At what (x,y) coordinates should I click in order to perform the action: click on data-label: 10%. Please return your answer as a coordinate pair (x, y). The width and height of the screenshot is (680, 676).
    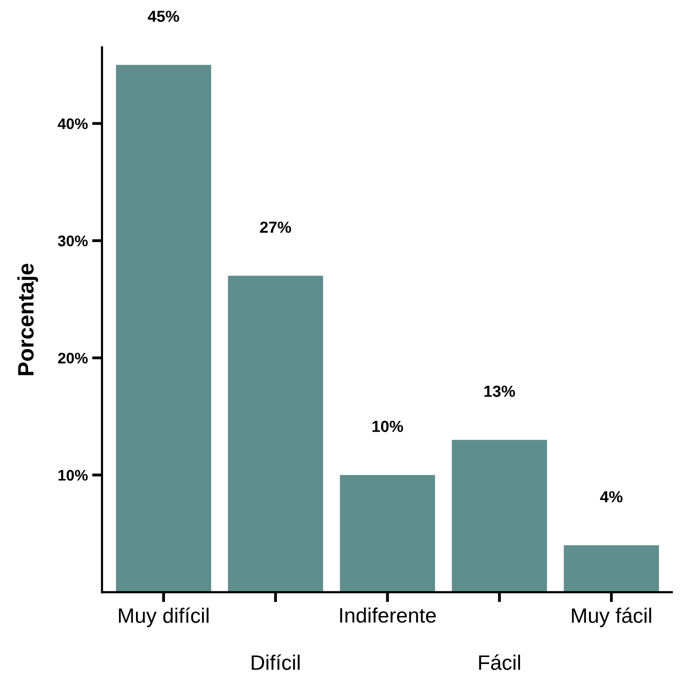
    Looking at the image, I should click on (388, 426).